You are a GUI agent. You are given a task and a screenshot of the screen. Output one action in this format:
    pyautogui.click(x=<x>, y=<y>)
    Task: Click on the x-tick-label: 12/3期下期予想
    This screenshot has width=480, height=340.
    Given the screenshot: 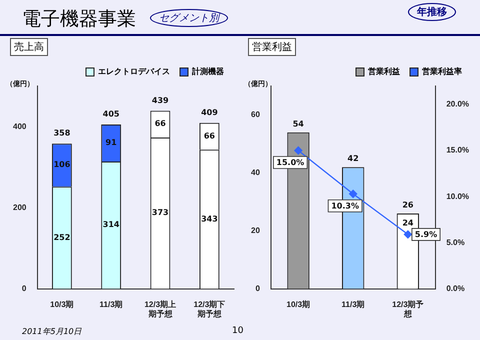 What is the action you would take?
    pyautogui.click(x=210, y=309)
    